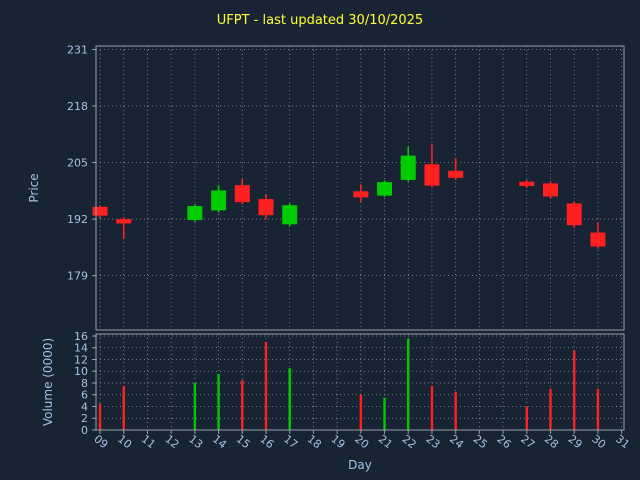 The width and height of the screenshot is (640, 480). I want to click on x-tick-label: 28, so click(551, 441).